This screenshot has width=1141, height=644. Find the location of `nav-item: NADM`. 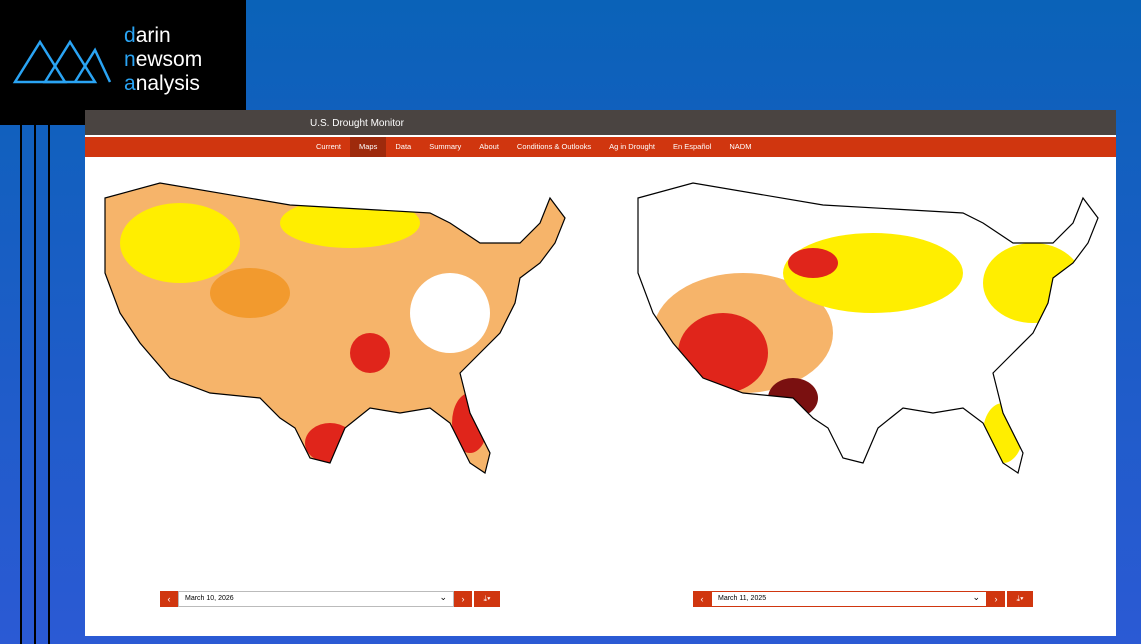

nav-item: NADM is located at coordinates (740, 146).